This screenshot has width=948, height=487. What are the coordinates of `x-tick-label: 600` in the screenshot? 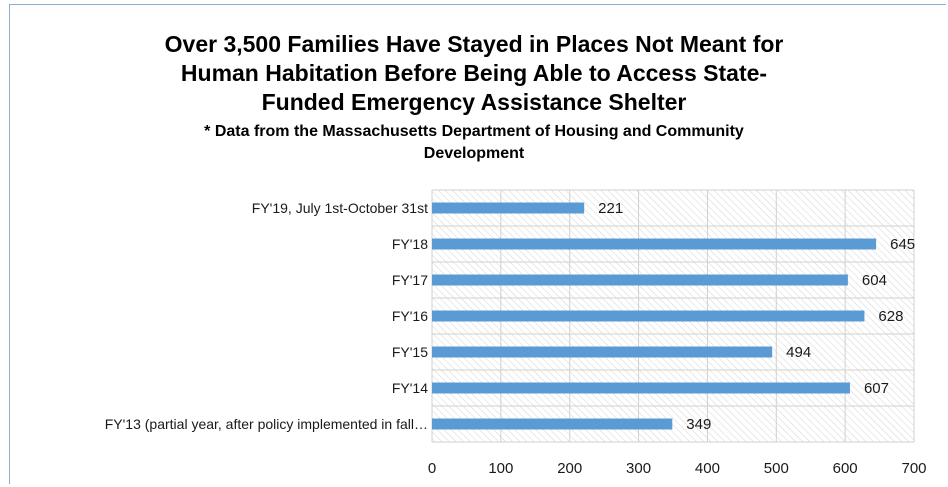 It's located at (845, 468).